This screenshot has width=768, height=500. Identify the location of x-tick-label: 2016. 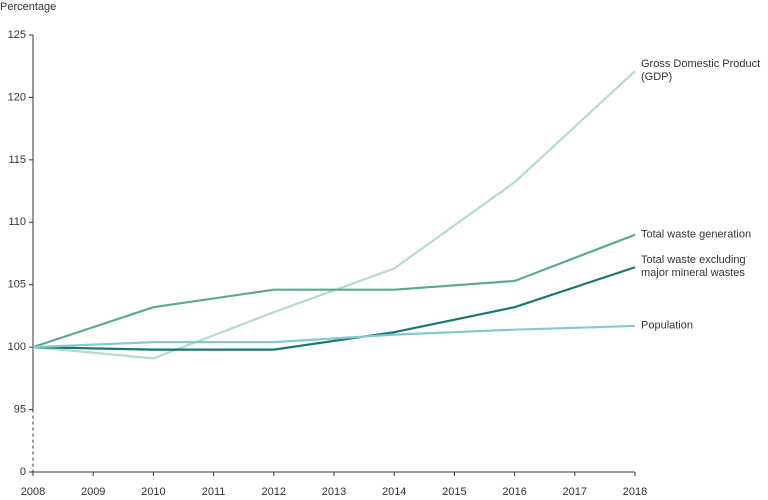
(514, 492).